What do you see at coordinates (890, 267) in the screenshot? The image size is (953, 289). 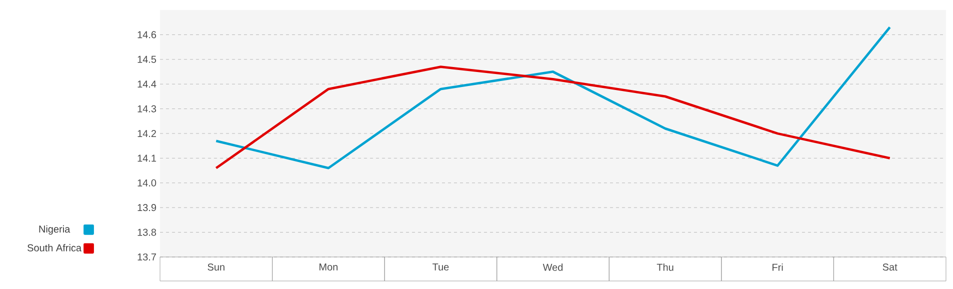 I see `x-tick-label: Sat` at bounding box center [890, 267].